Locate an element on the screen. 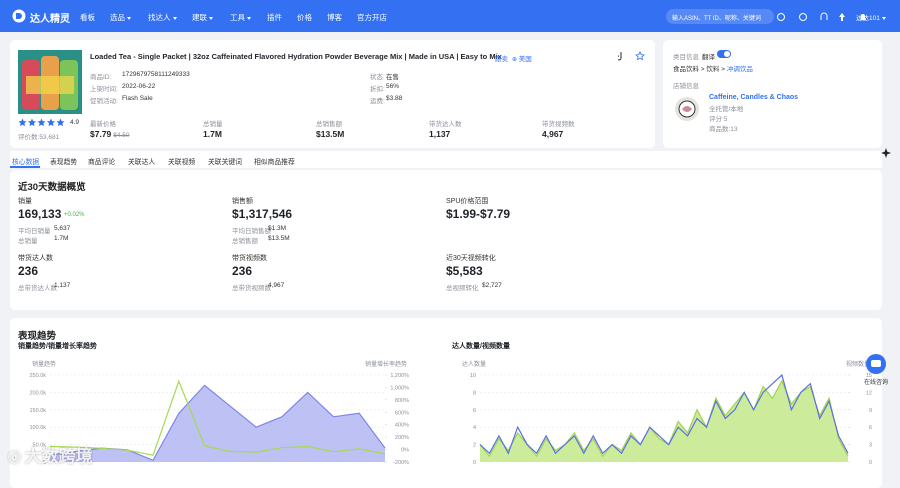 This screenshot has width=900, height=488. field-label: 运费: is located at coordinates (377, 101).